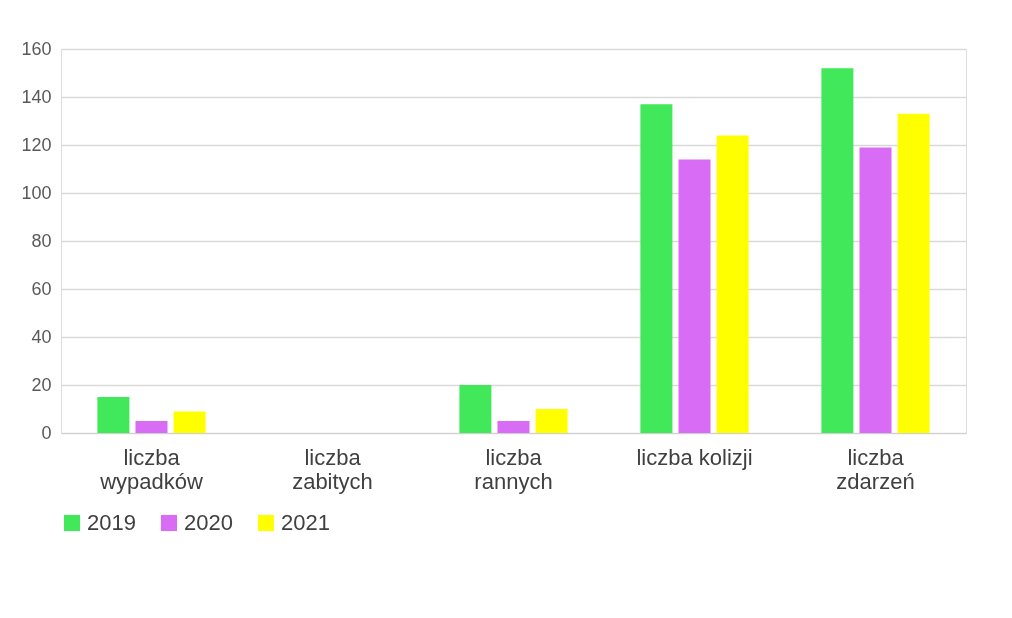  I want to click on legend-label: 2019, so click(111, 522).